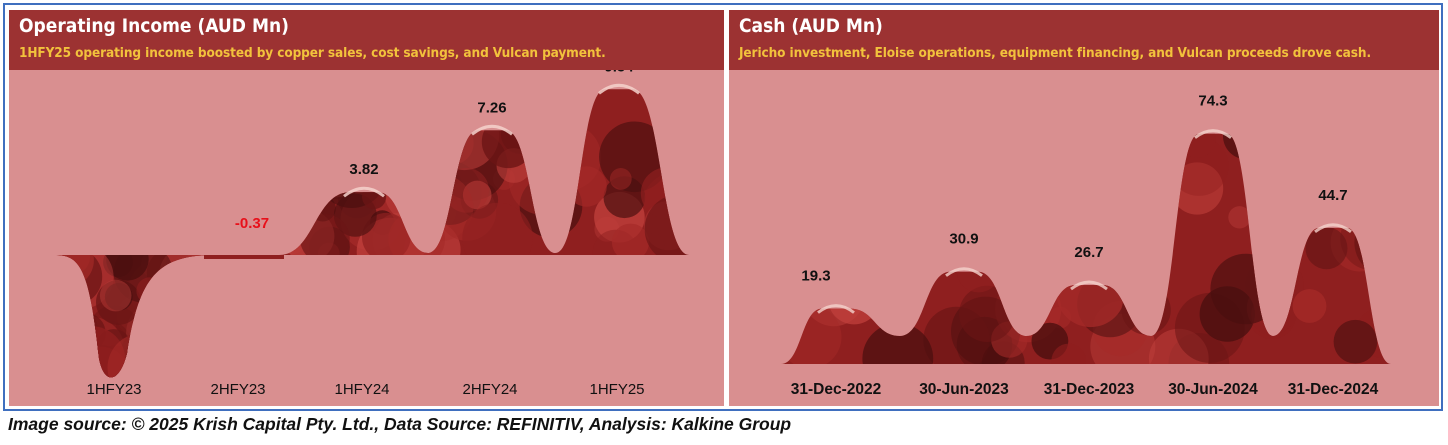  Describe the element at coordinates (619, 89) in the screenshot. I see `operating-income-peak-rim-1hfy25` at that location.